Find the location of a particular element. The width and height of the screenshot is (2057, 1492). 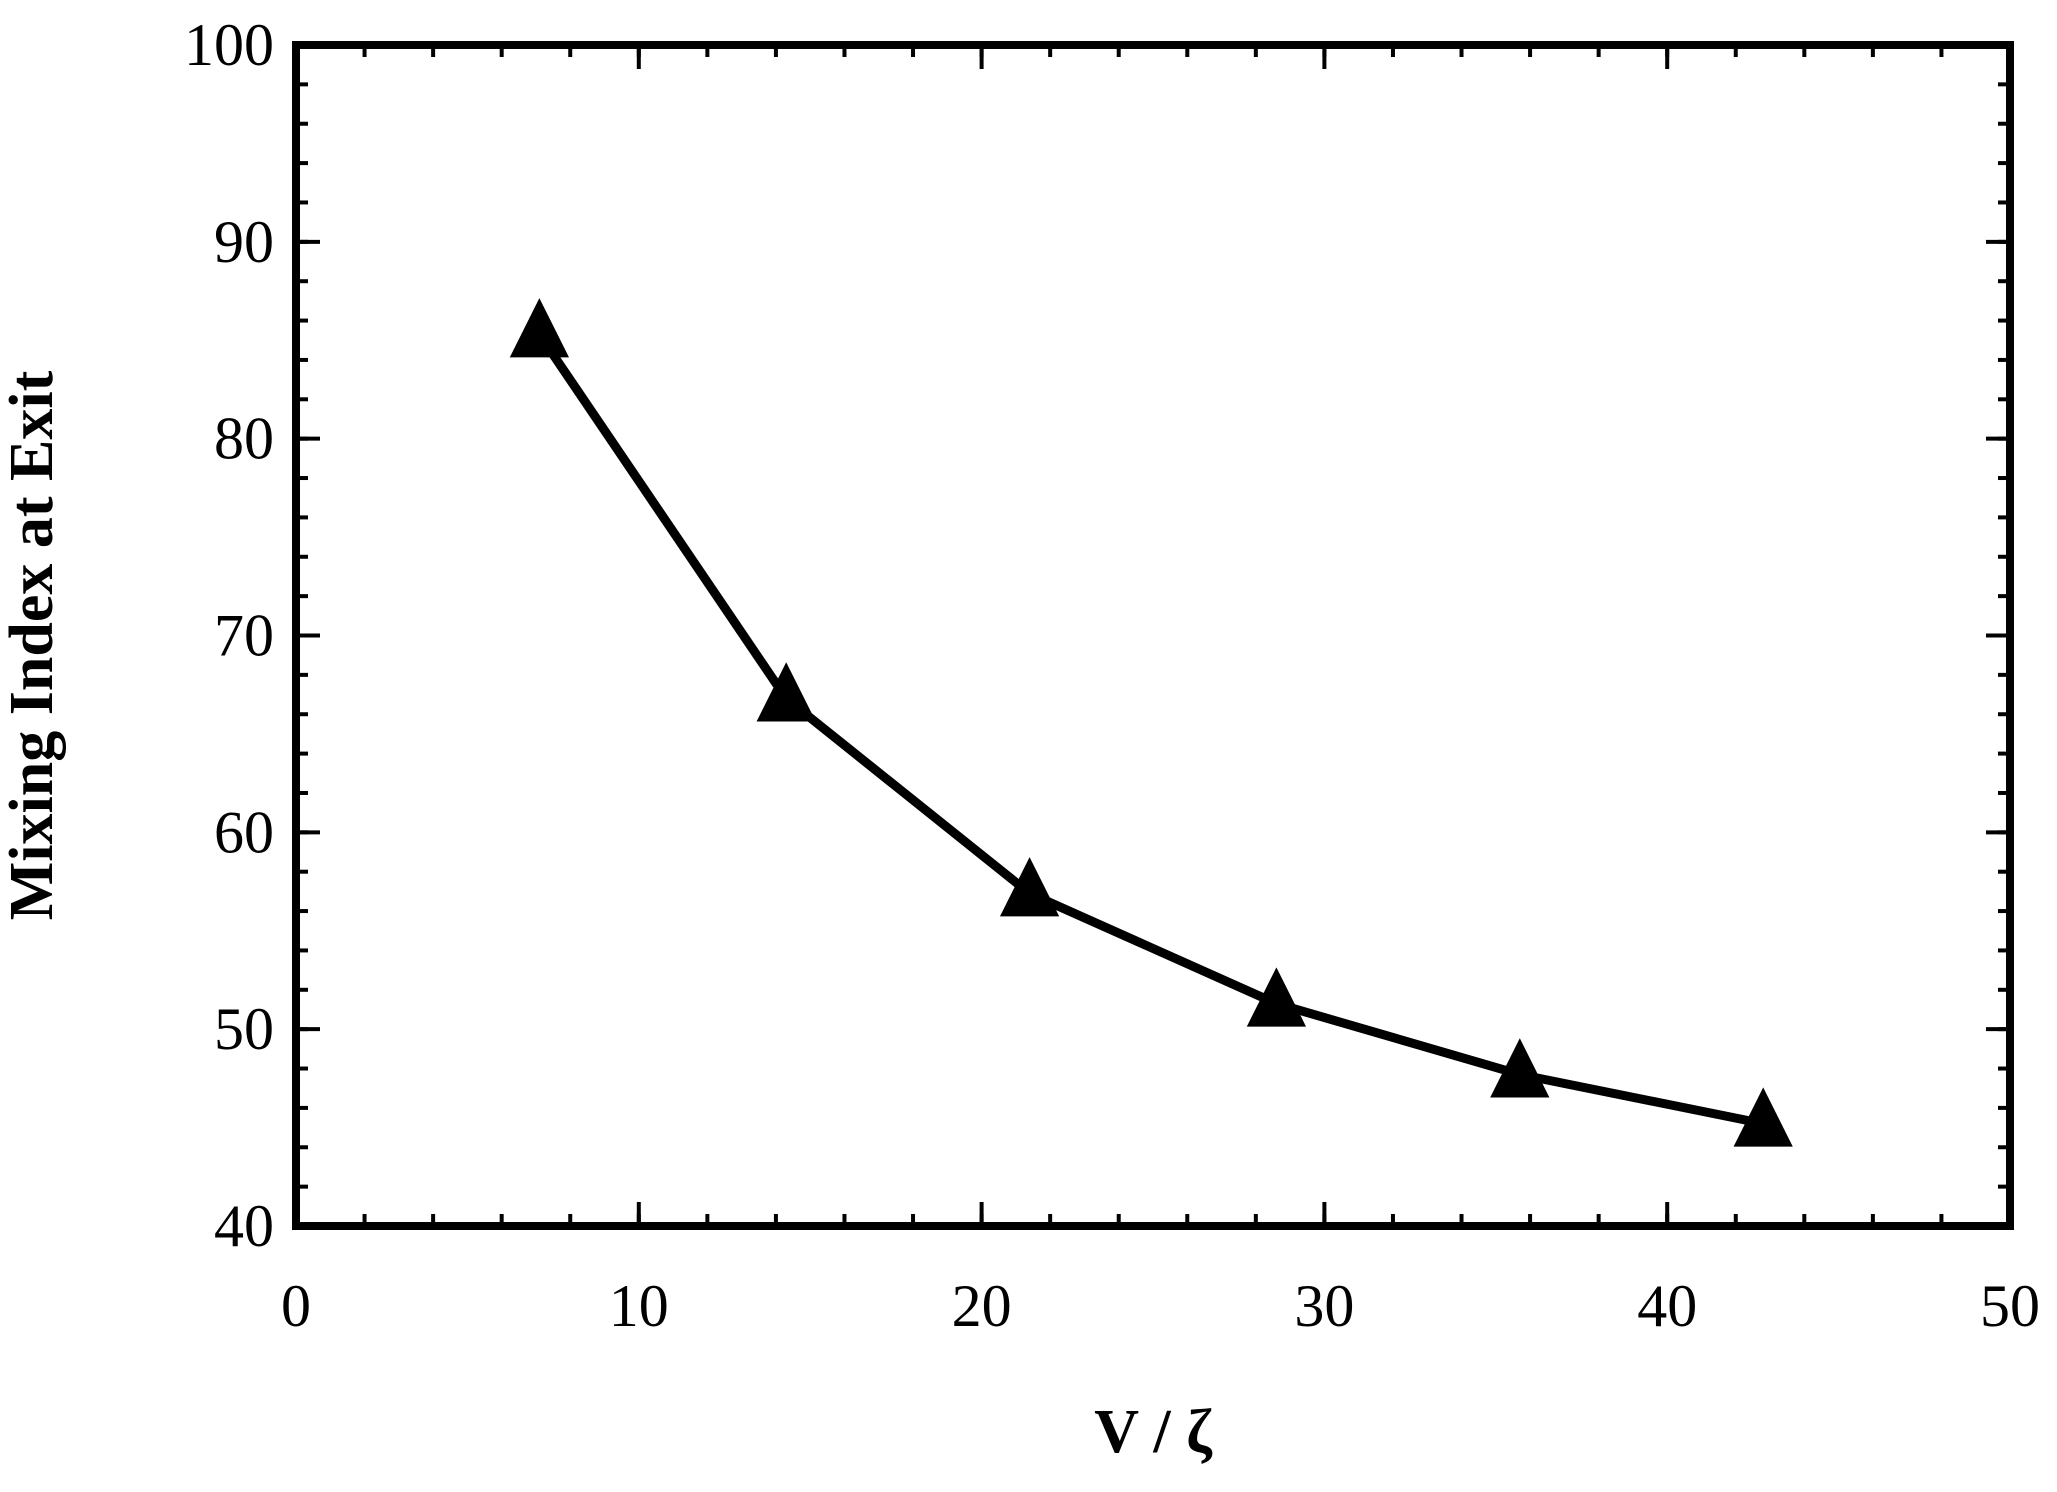

x-tick-label: 0 is located at coordinates (296, 1306).